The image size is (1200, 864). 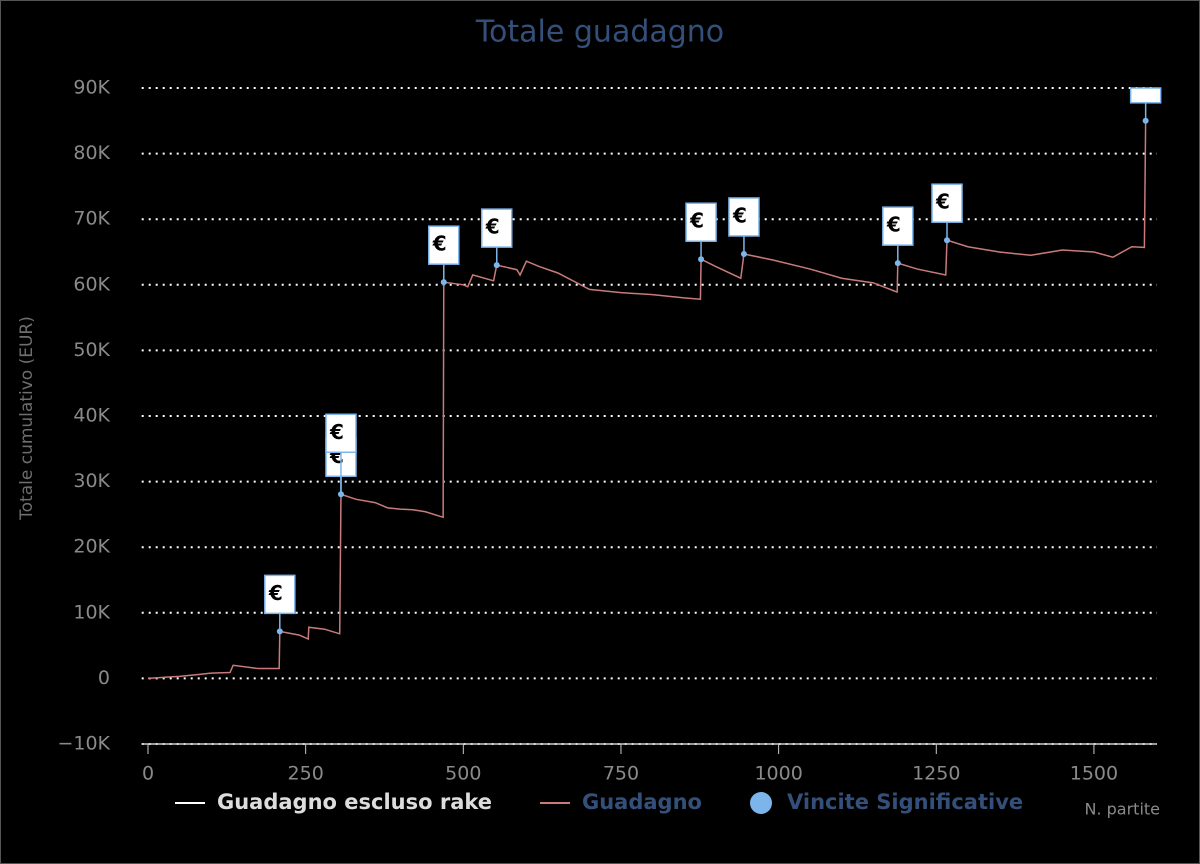 What do you see at coordinates (905, 802) in the screenshot?
I see `legend-label: Vincite Significative` at bounding box center [905, 802].